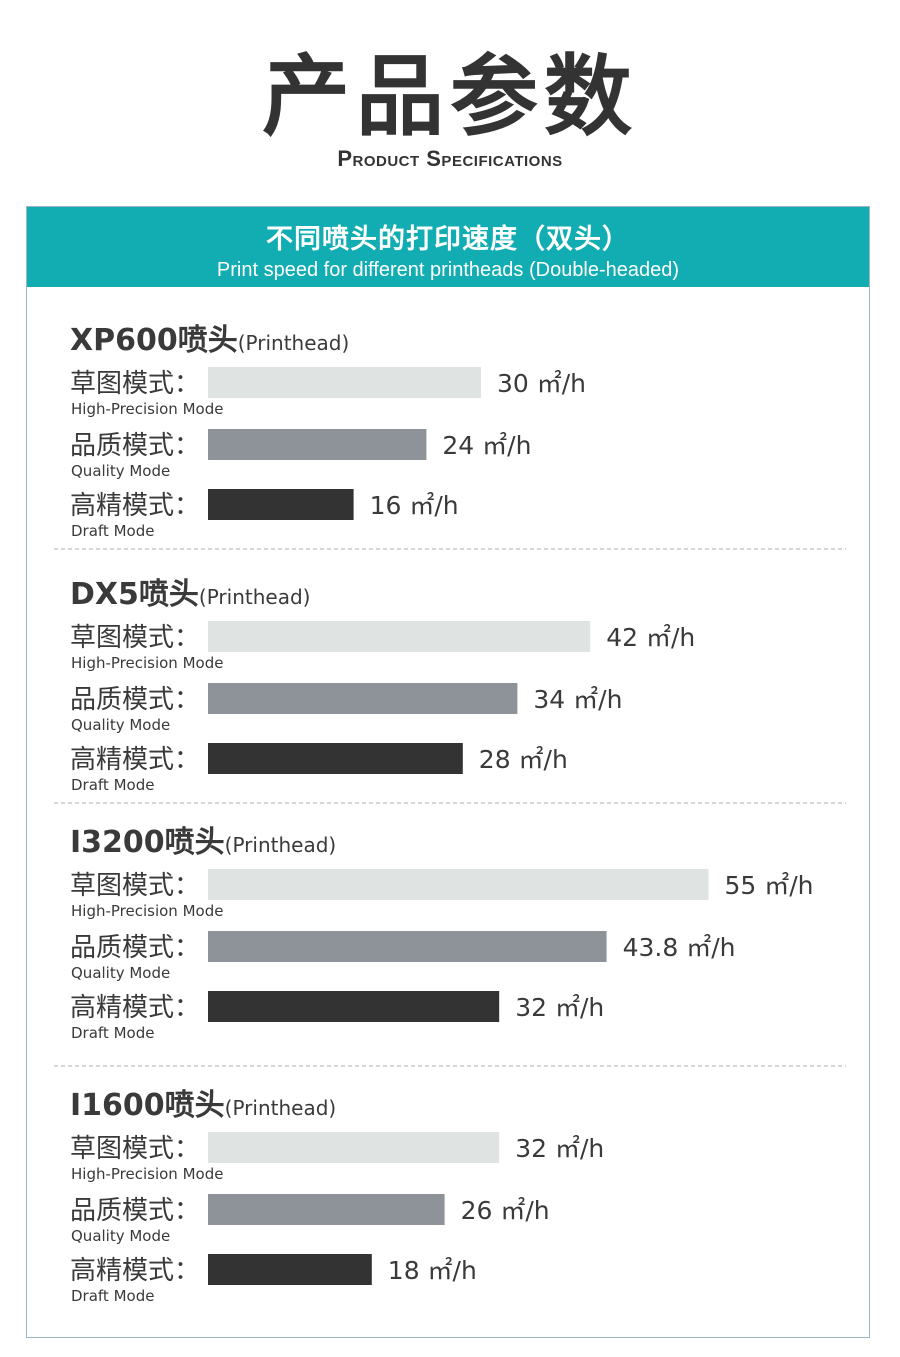 The width and height of the screenshot is (900, 1357). Describe the element at coordinates (450, 158) in the screenshot. I see `page-subtitle: Product Specifications` at that location.